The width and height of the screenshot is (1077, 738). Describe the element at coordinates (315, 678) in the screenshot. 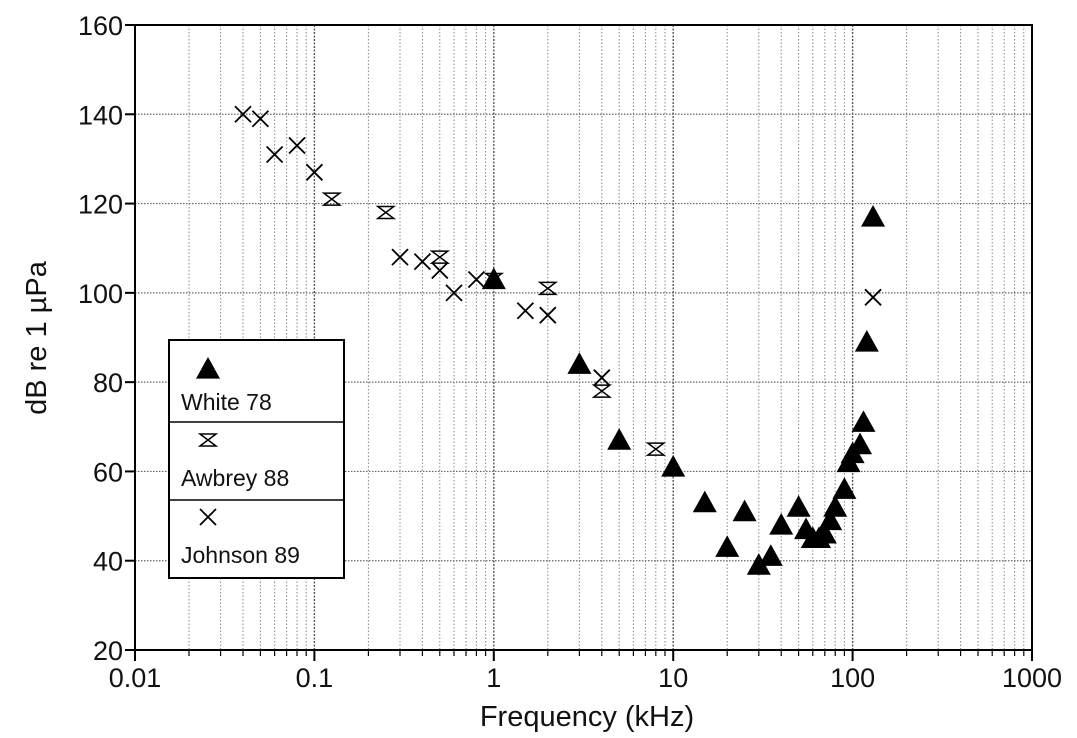

I see `x-tick-label: 0.1` at that location.